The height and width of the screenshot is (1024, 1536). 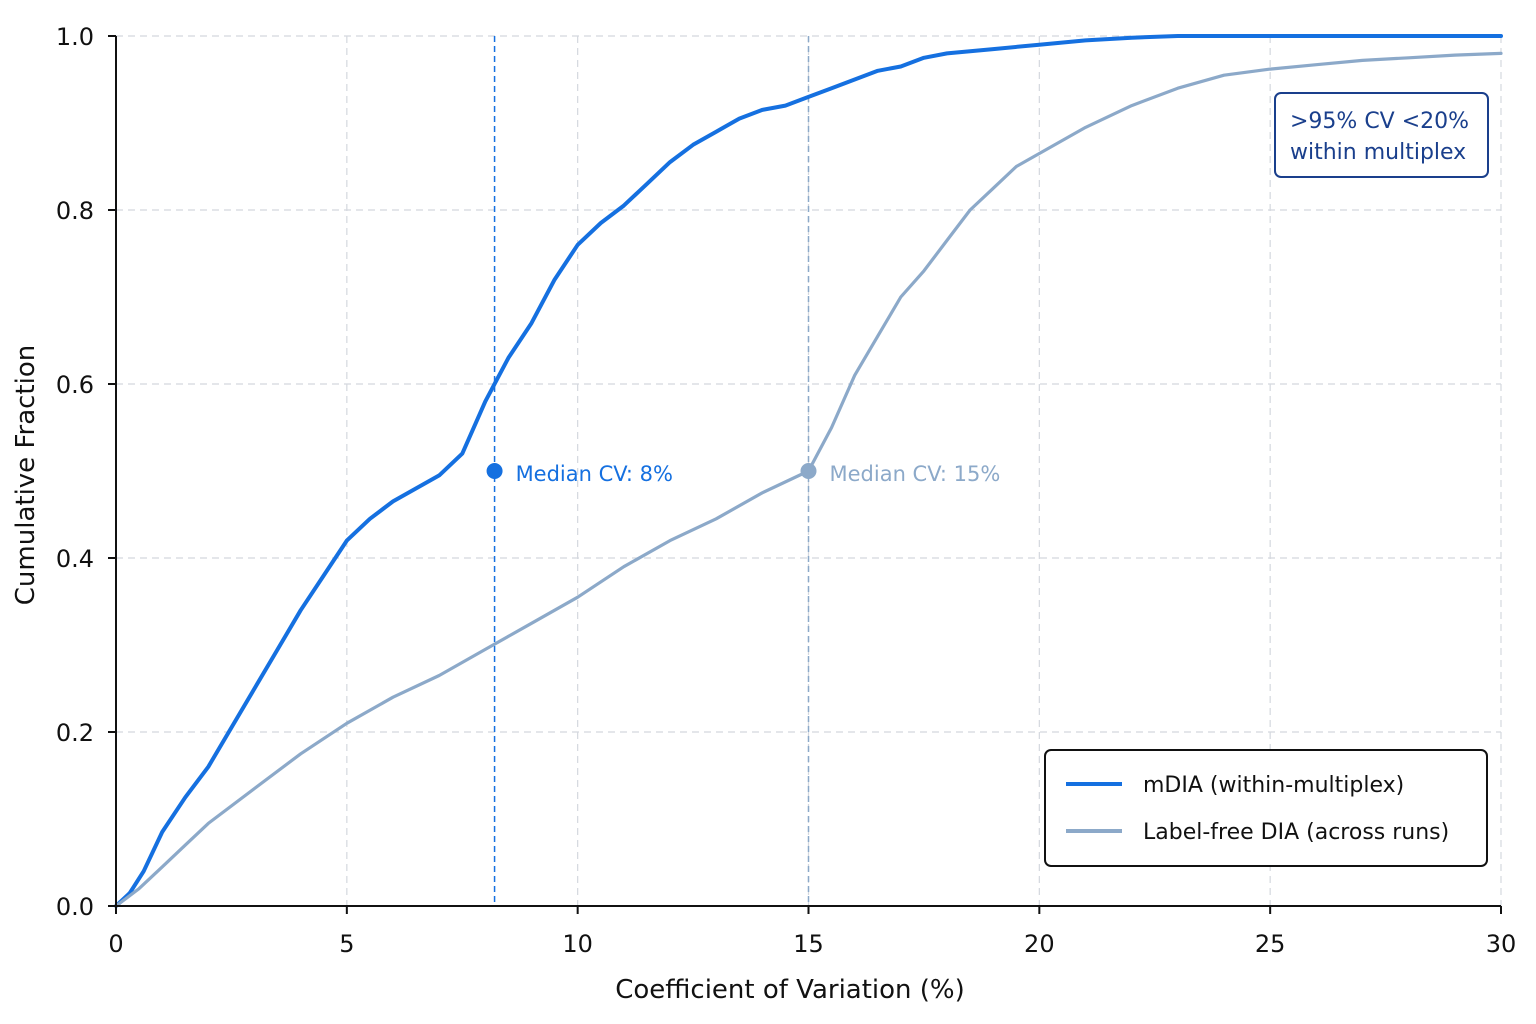 I want to click on legend-label-mdia: mDIA (within-multiplex), so click(x=1273, y=785).